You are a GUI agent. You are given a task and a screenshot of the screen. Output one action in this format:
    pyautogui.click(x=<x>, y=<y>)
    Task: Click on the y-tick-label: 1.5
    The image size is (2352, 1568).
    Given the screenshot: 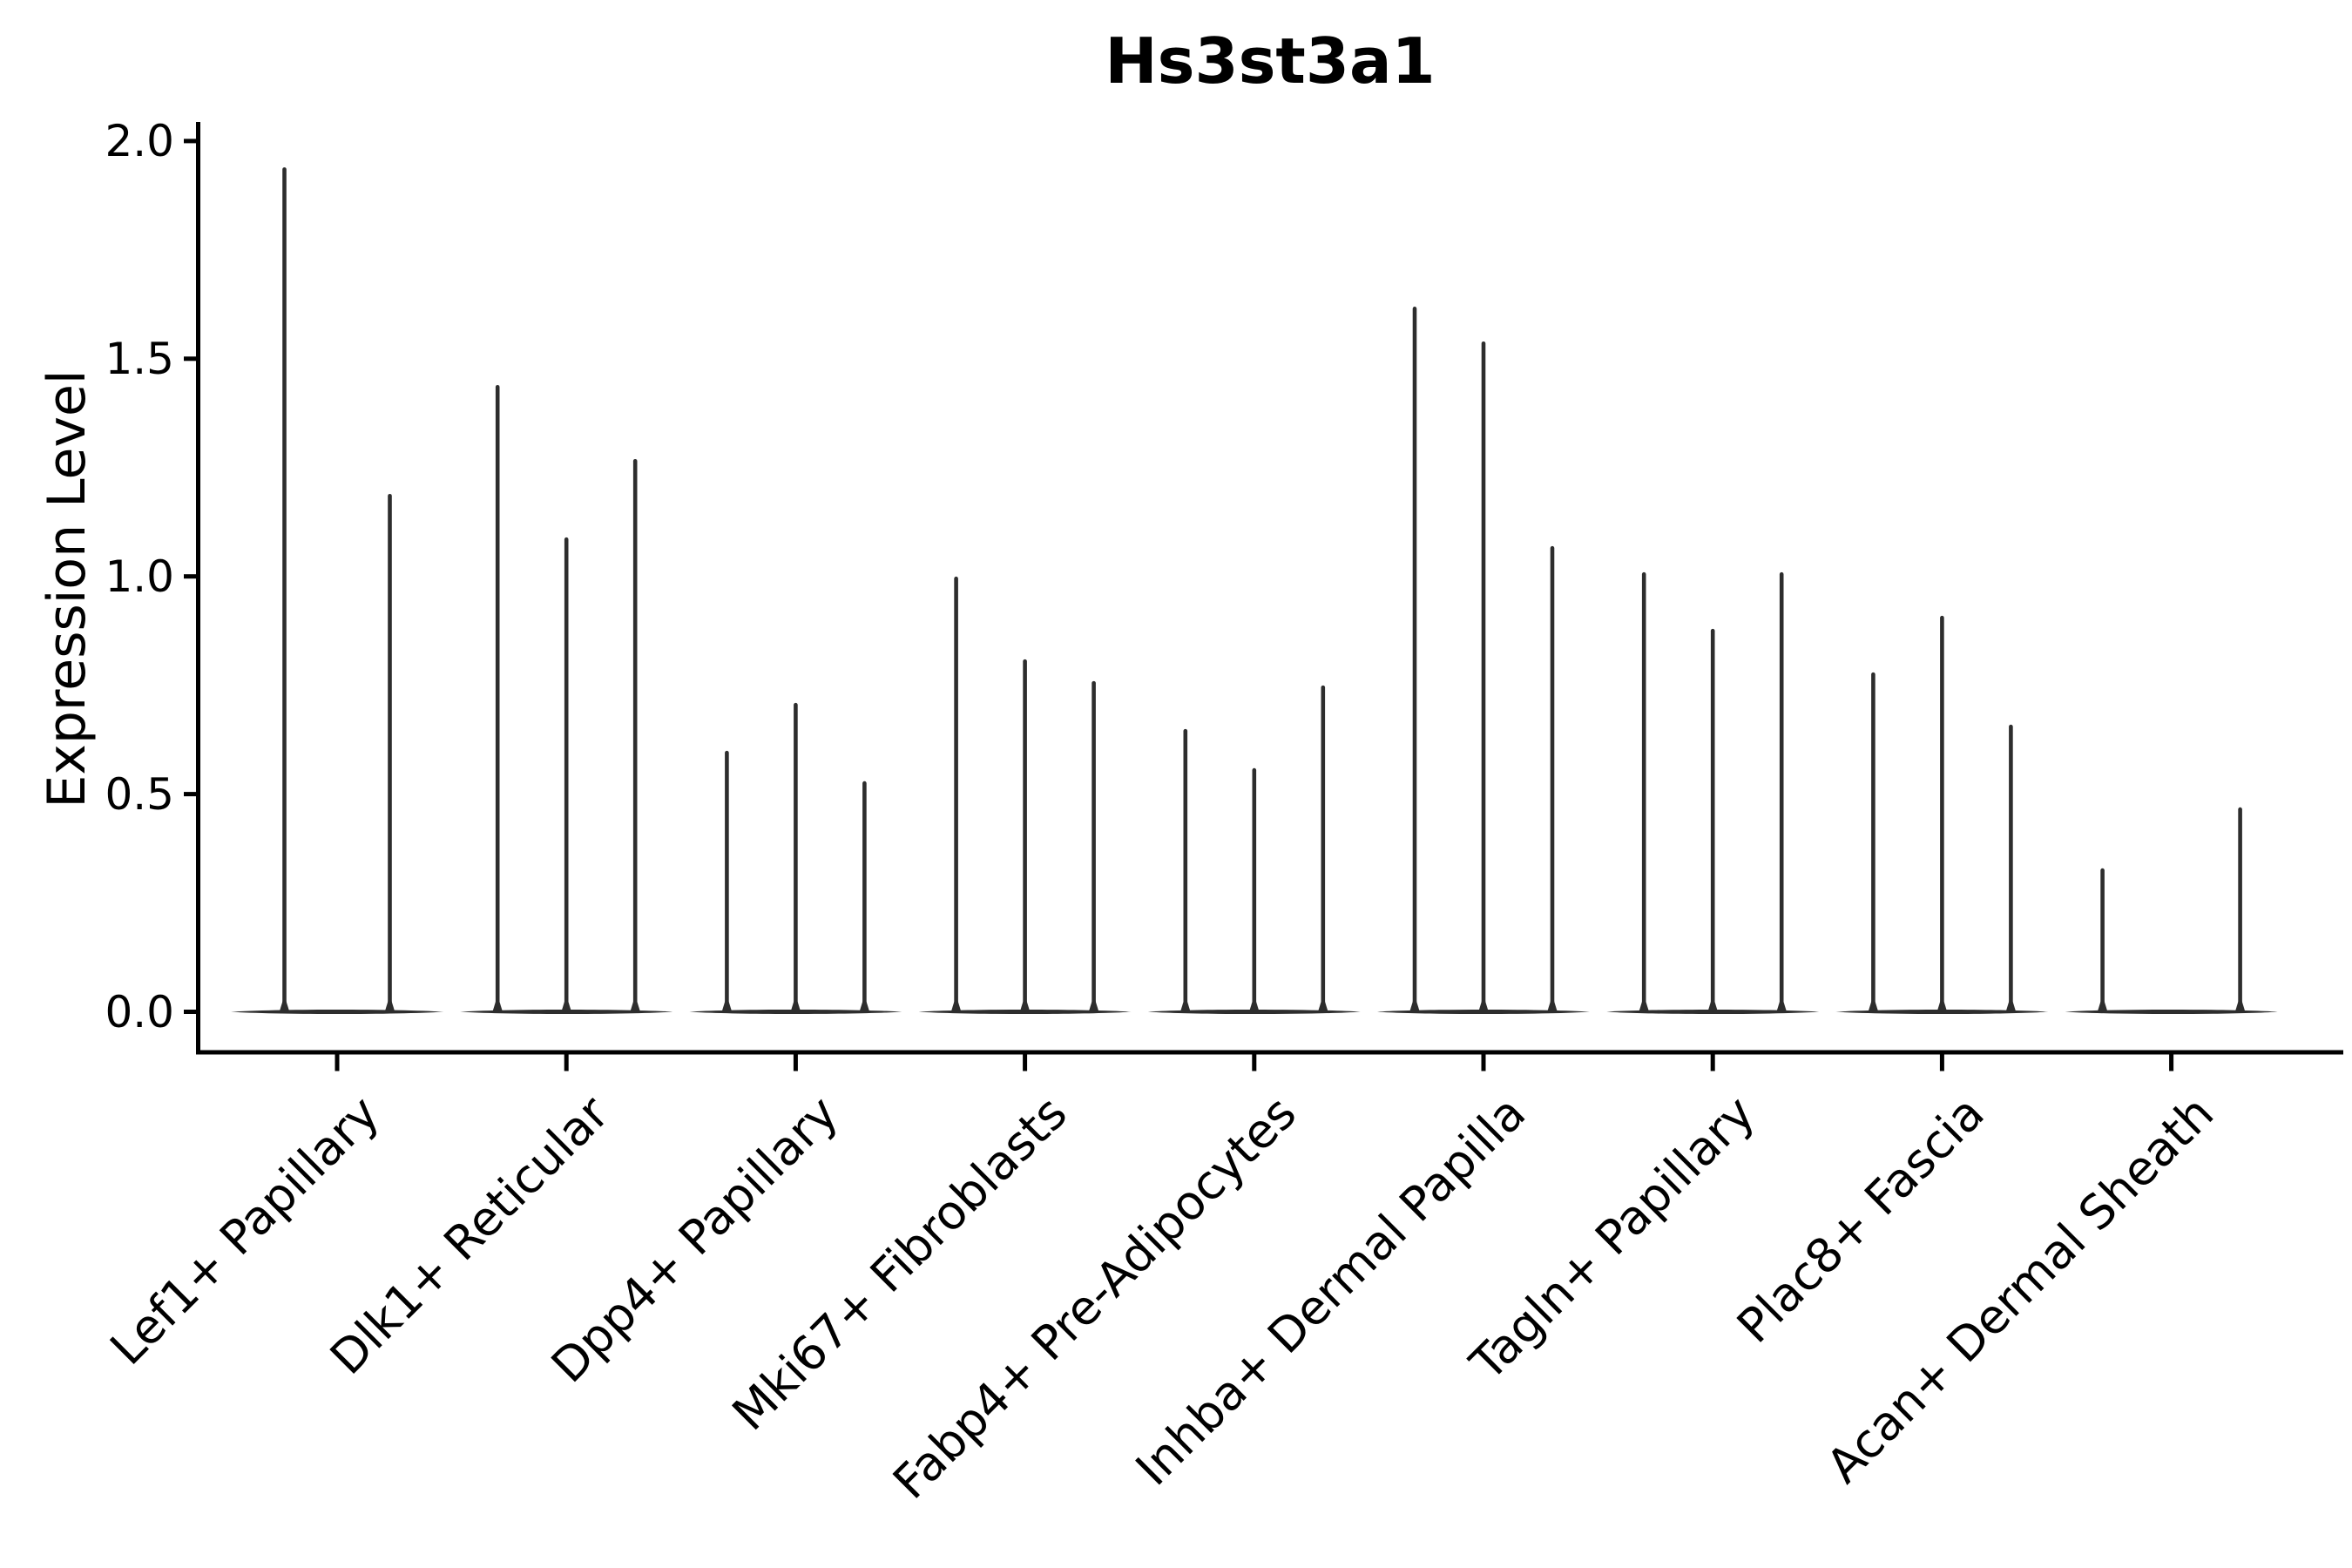 What is the action you would take?
    pyautogui.click(x=139, y=358)
    